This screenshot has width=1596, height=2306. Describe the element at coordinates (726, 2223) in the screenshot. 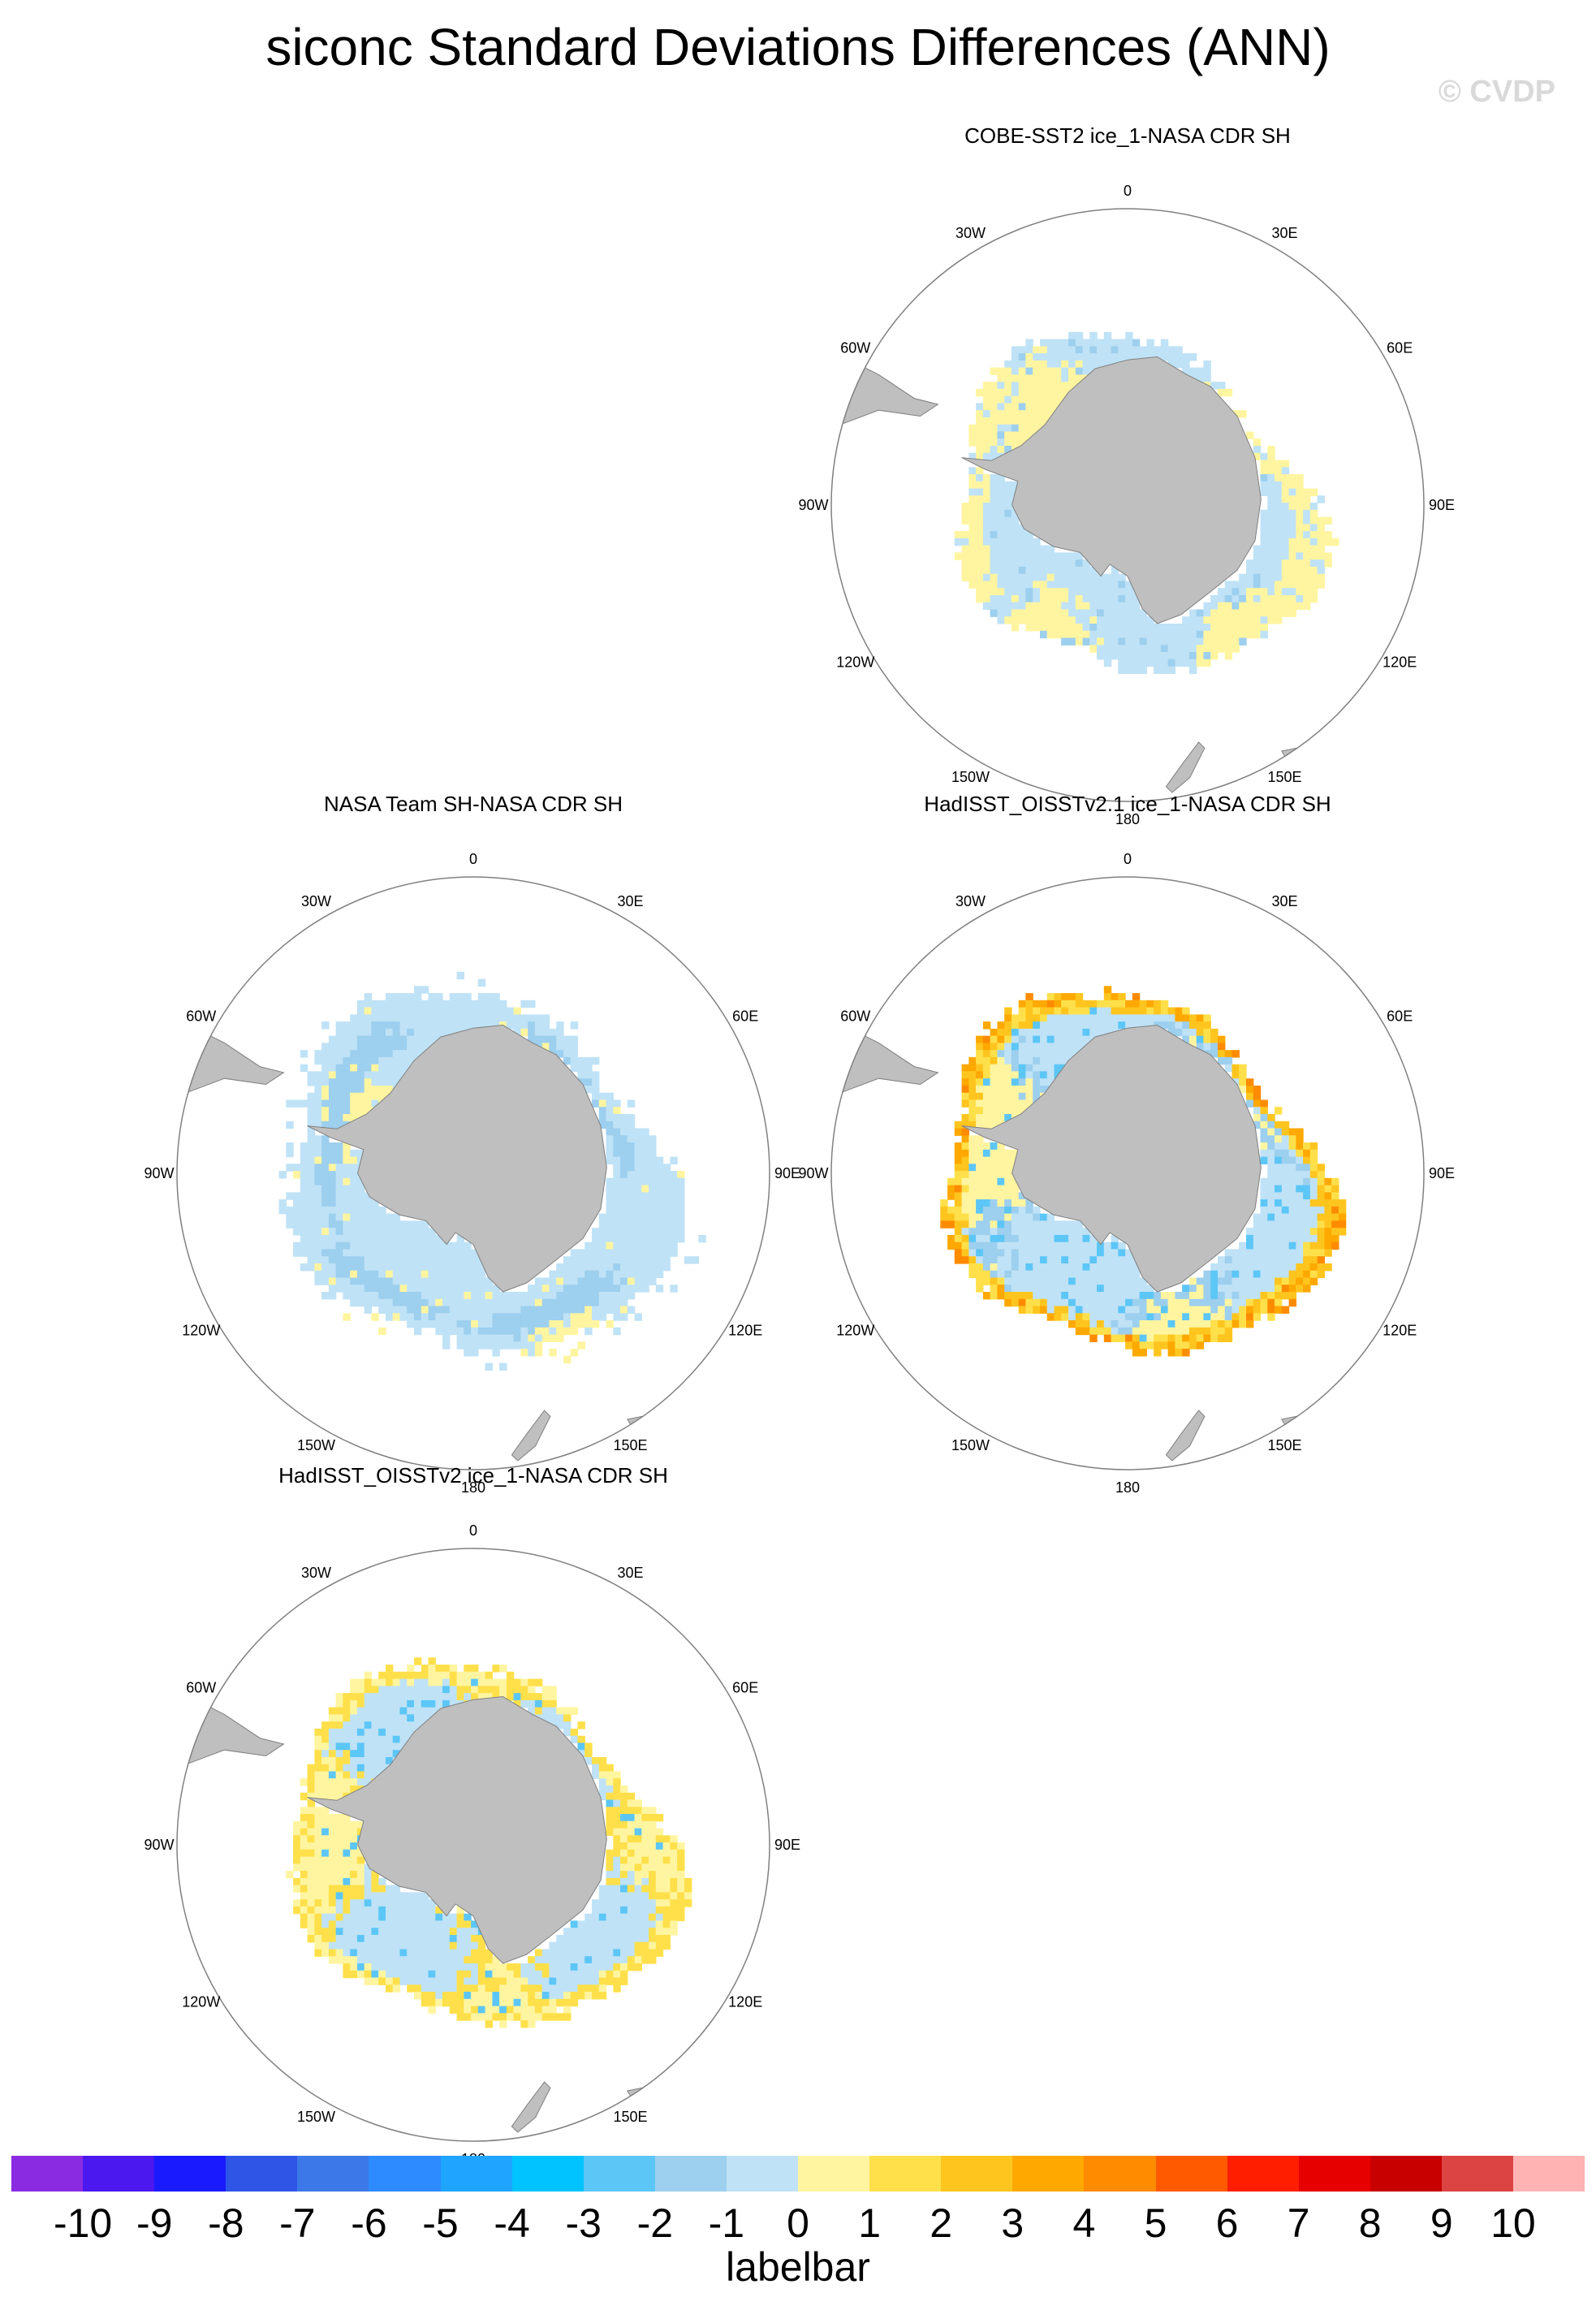

I see `labelbar-tick-label: -1` at that location.